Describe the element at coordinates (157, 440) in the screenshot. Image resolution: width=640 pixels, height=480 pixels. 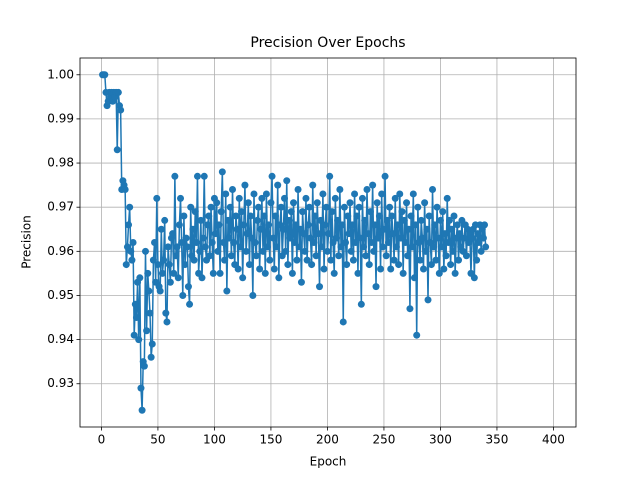
I see `x-tick-label: 50` at that location.